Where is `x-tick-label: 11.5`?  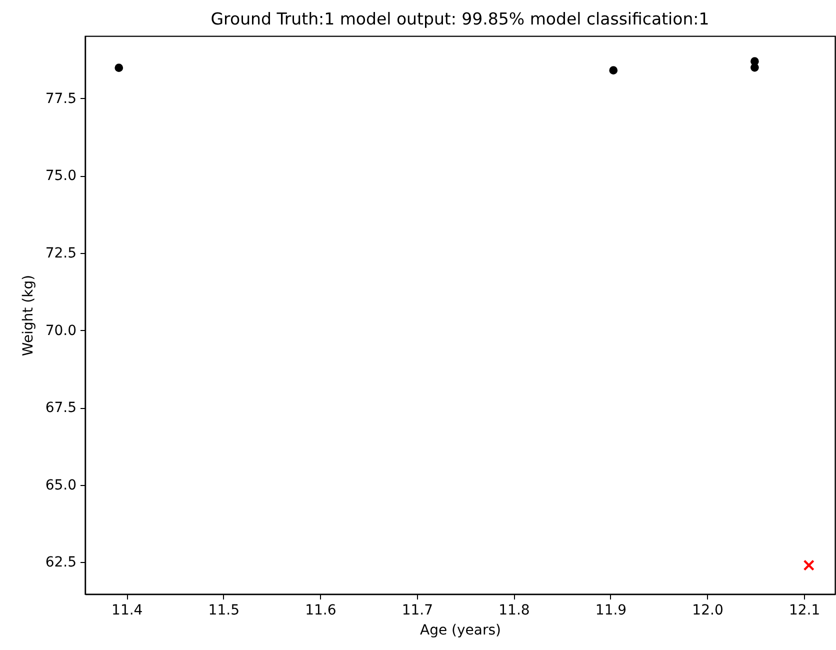
x-tick-label: 11.5 is located at coordinates (224, 610).